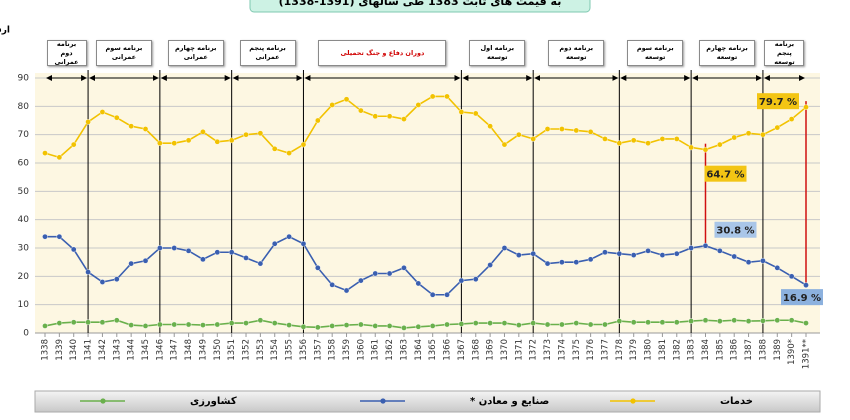  I want to click on x-tick-label: 1360, so click(361, 350).